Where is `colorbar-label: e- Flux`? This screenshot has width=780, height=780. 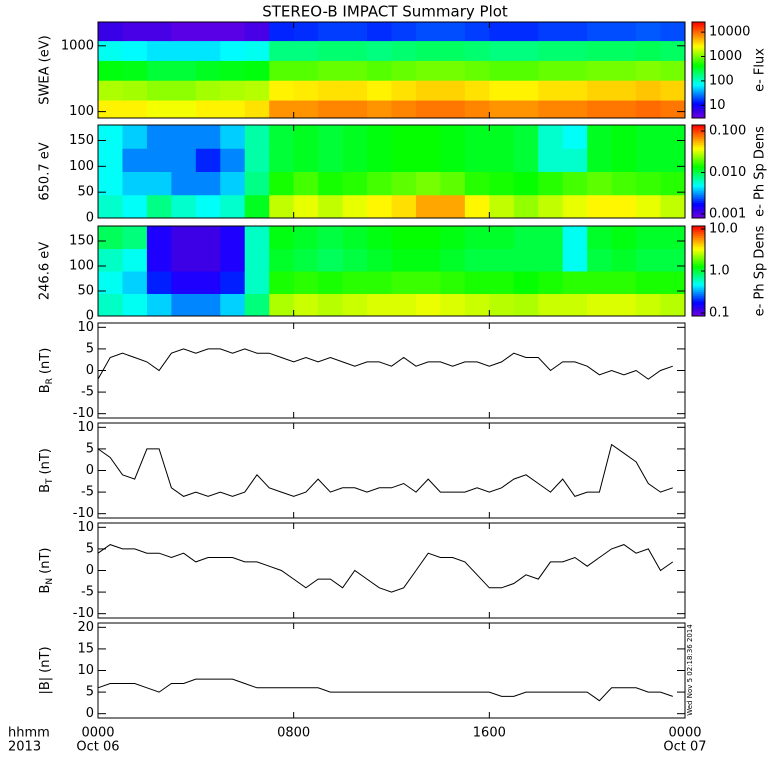 colorbar-label: e- Flux is located at coordinates (760, 70).